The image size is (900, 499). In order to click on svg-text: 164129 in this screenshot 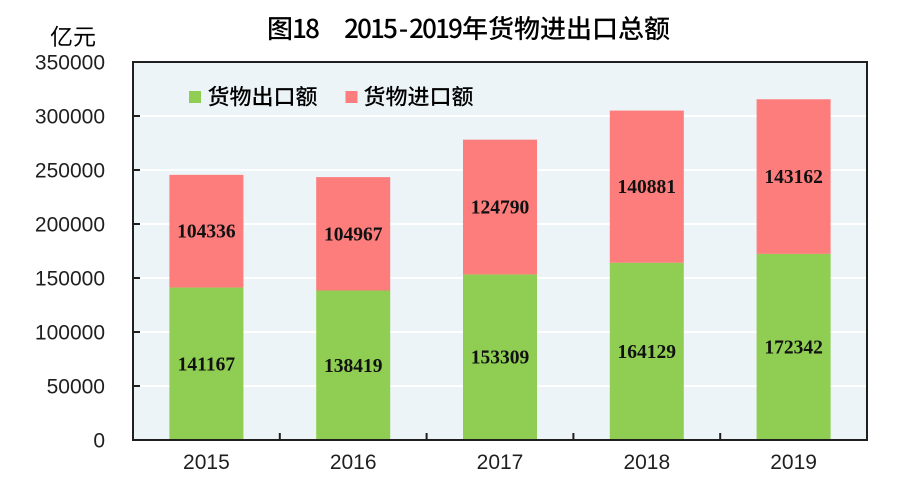, I will do `click(647, 352)`.